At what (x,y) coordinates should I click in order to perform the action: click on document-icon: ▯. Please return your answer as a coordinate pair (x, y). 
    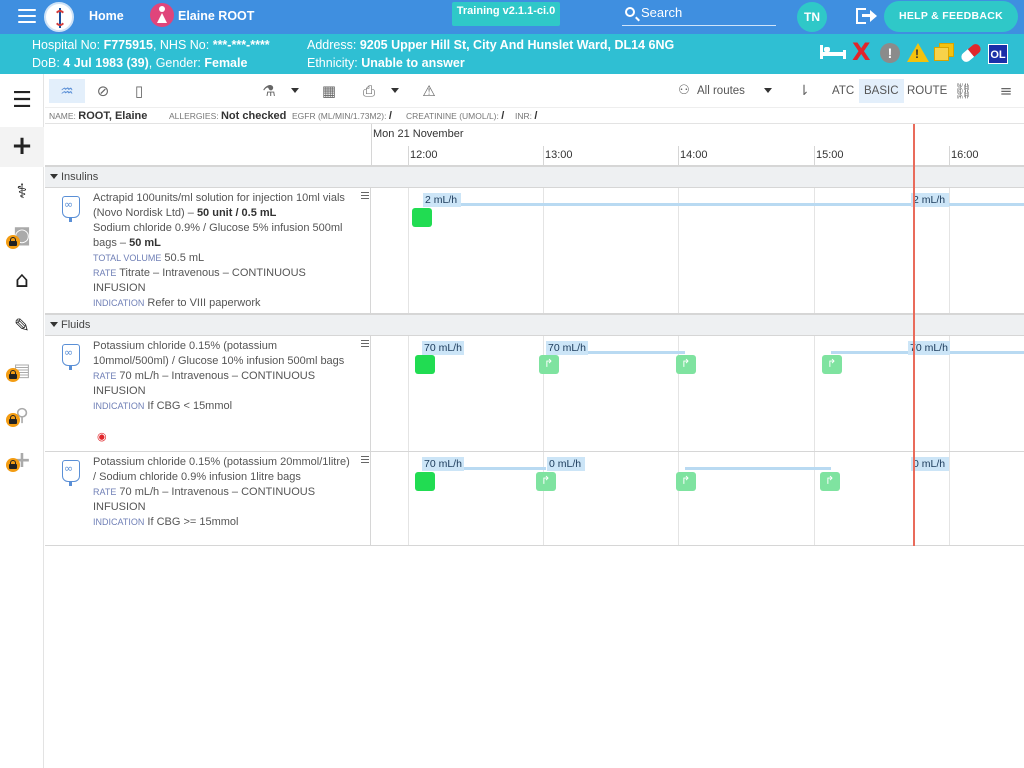
    Looking at the image, I should click on (139, 91).